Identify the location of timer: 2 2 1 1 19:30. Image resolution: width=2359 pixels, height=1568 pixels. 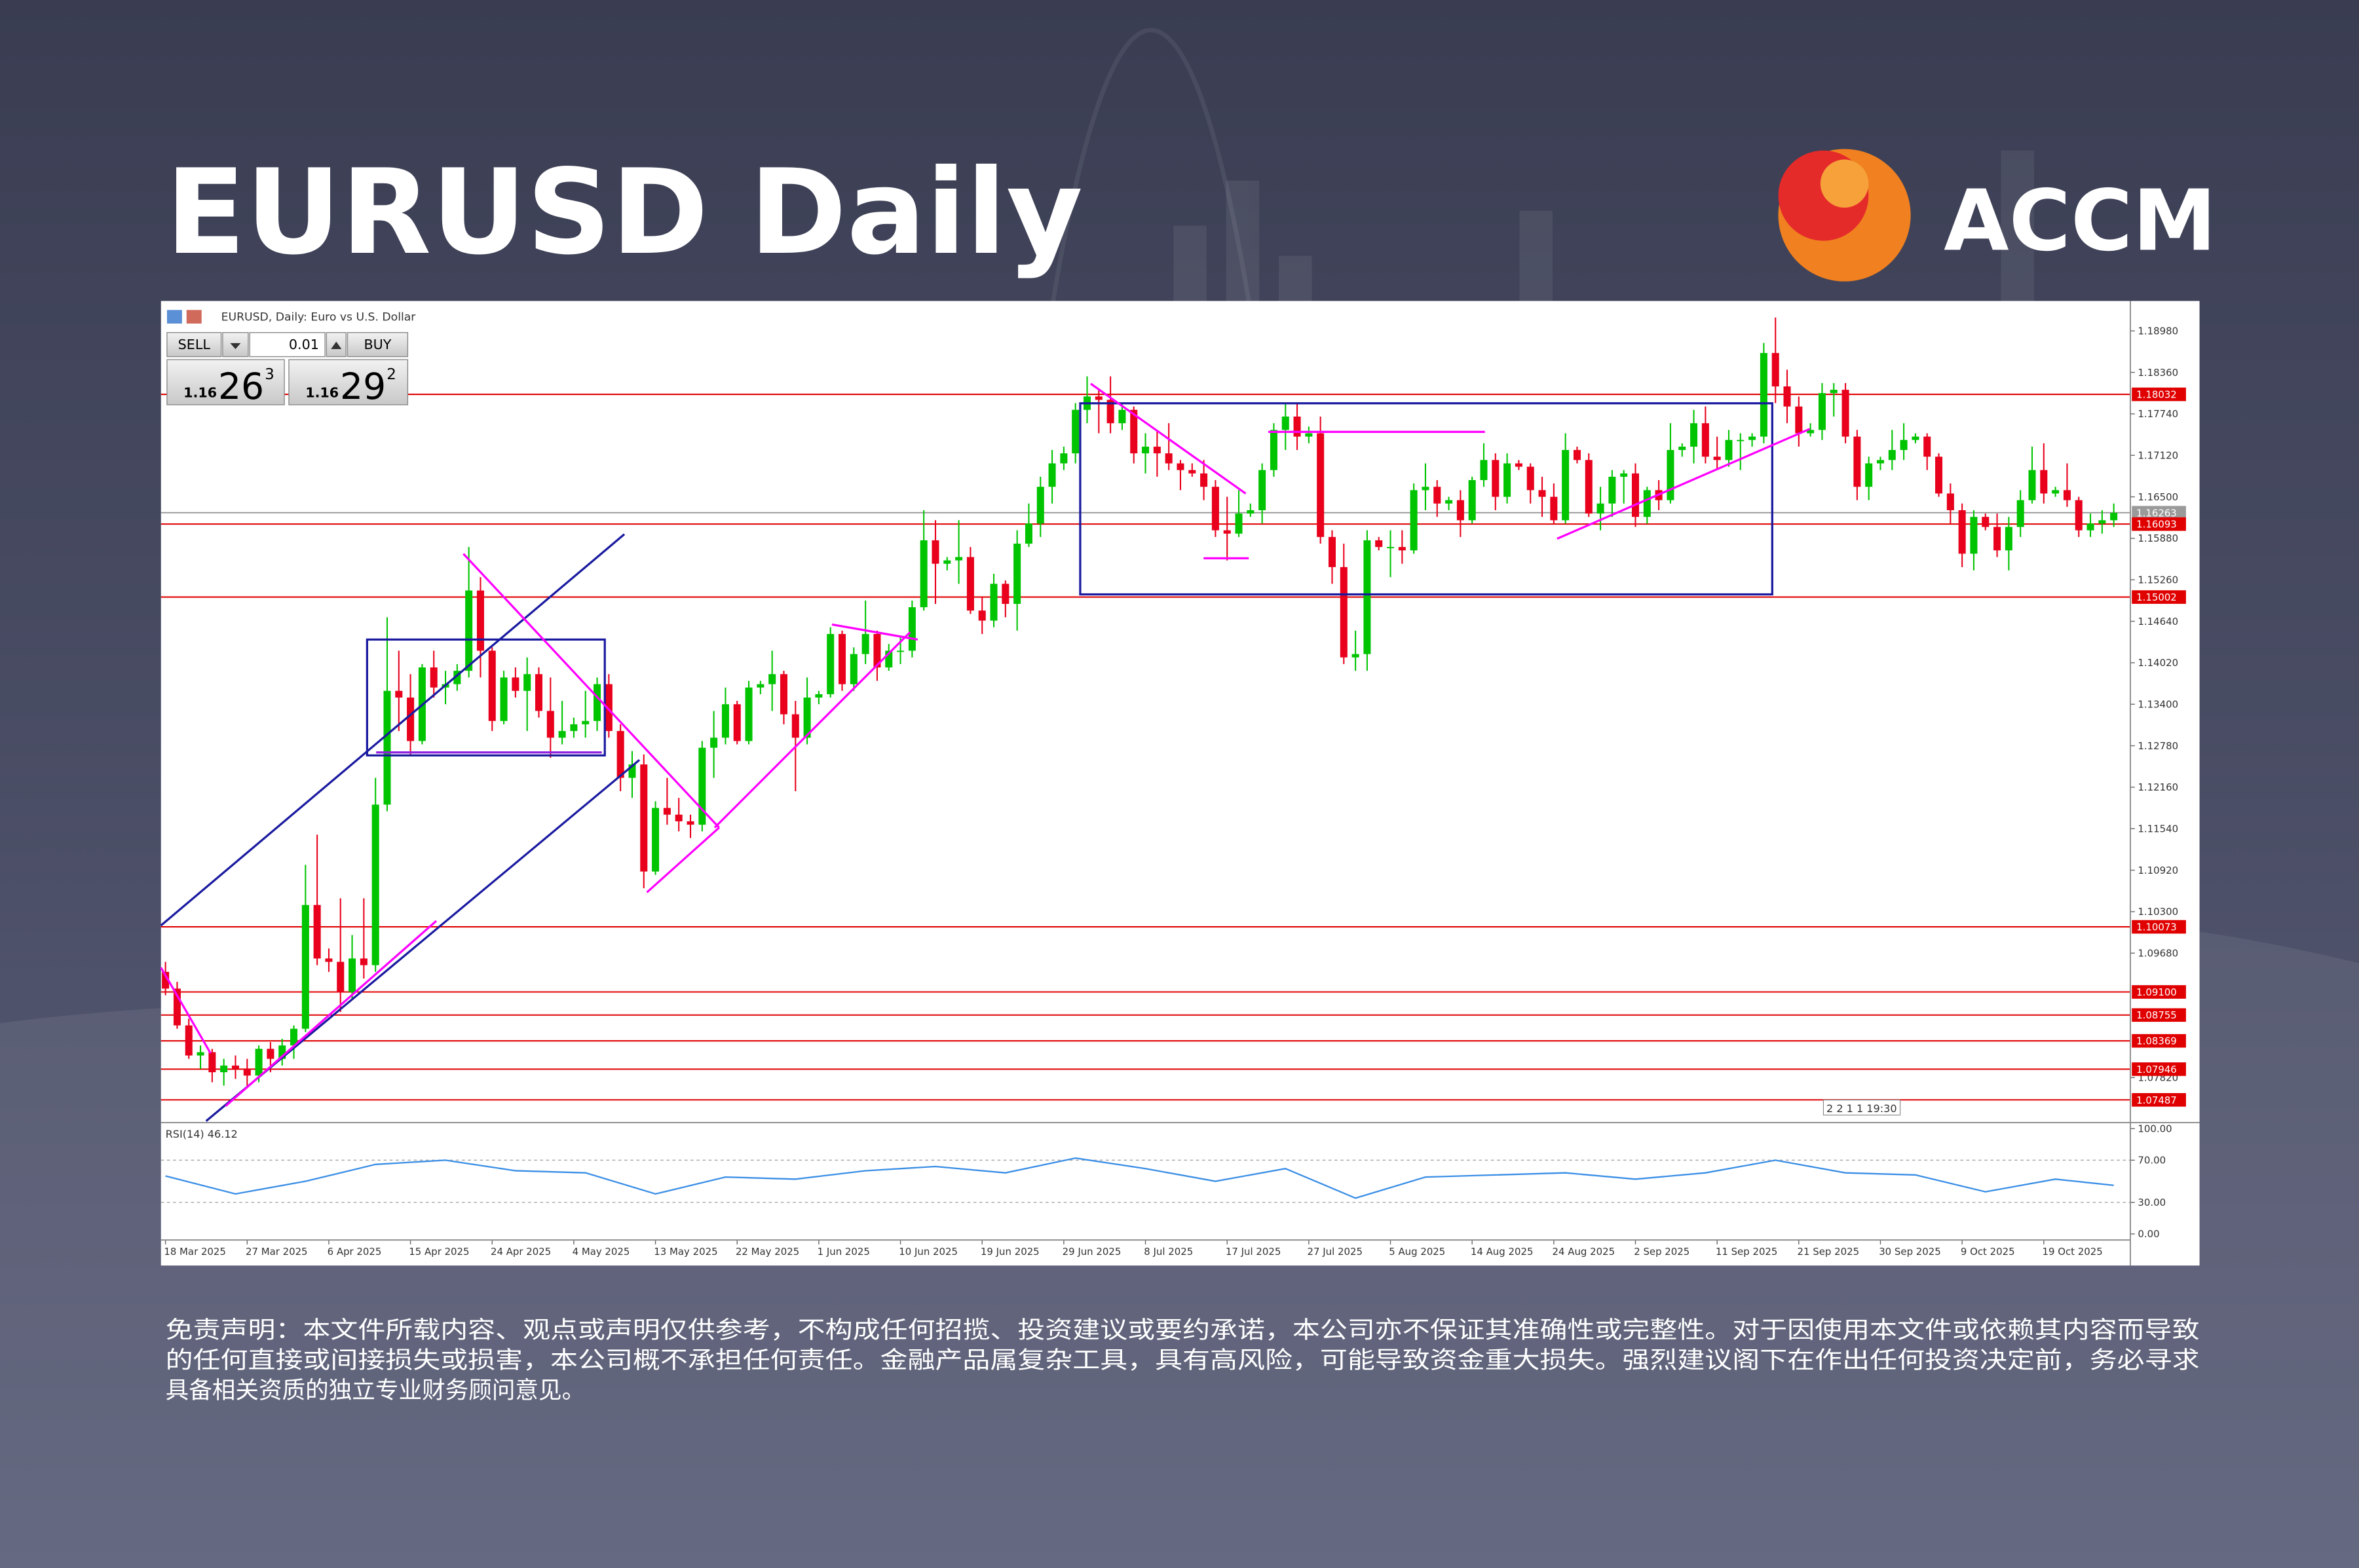
(1861, 1108).